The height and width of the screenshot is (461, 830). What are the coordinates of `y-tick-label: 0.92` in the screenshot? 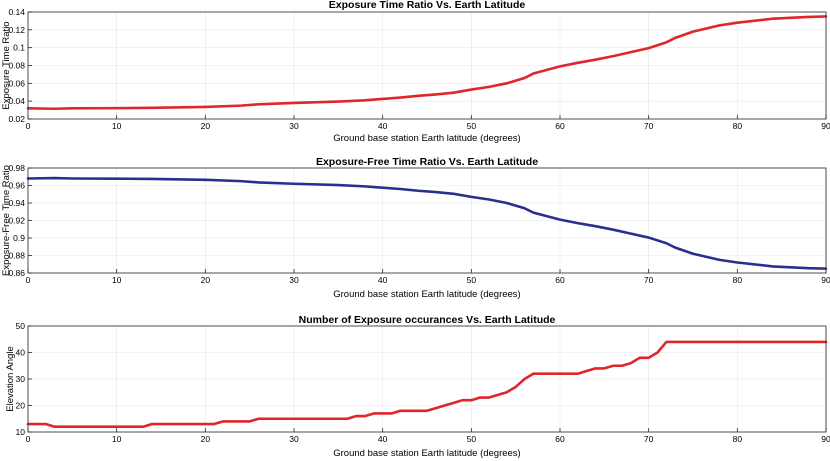 It's located at (16, 221).